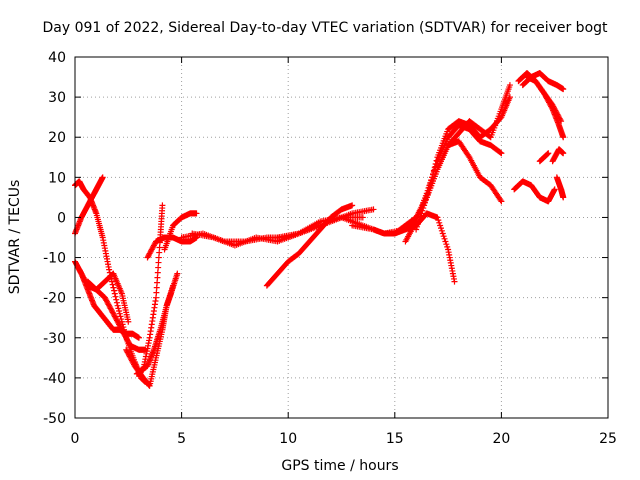 Image resolution: width=640 pixels, height=480 pixels. Describe the element at coordinates (608, 439) in the screenshot. I see `x-tick-label: 25` at that location.